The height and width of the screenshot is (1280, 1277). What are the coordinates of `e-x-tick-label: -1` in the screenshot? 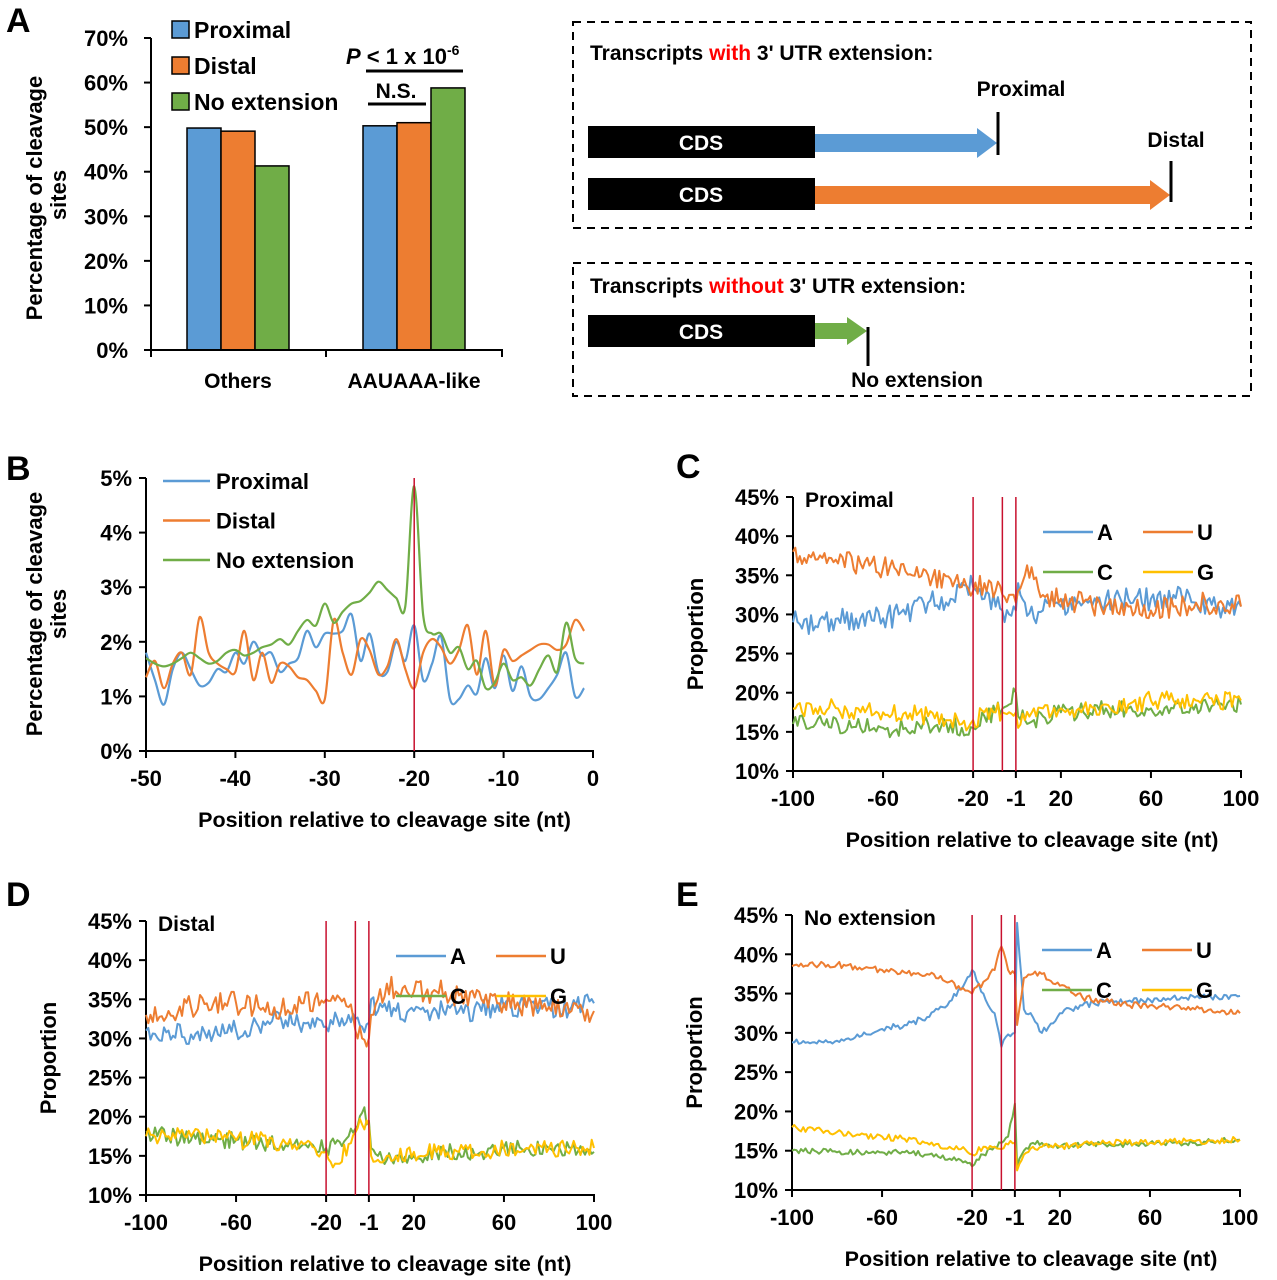 It's located at (1015, 1217).